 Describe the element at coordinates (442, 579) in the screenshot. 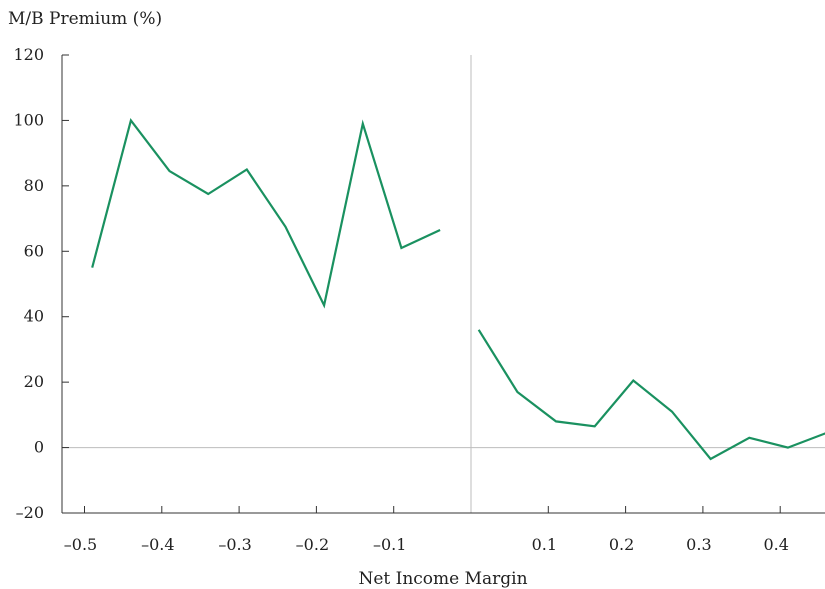

I see `x-axis-title: Net Income Margin` at that location.